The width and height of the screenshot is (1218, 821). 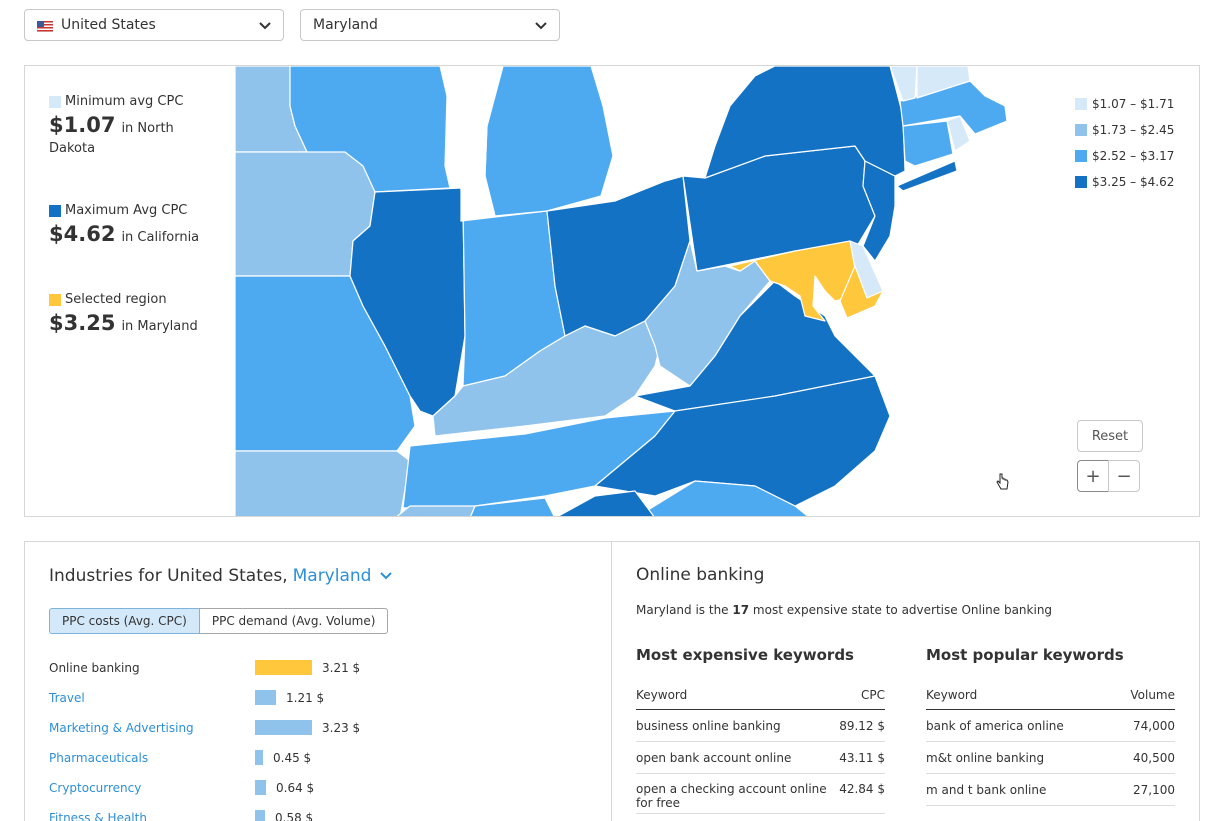 I want to click on keyword-cell: open a checking account online for free, so click(x=731, y=796).